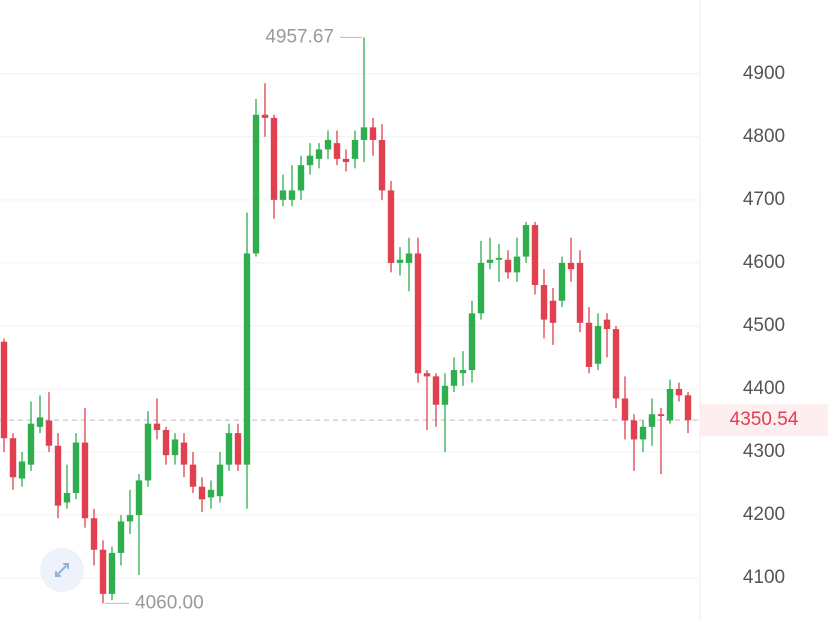 The width and height of the screenshot is (828, 626). I want to click on last-price-tag-bg, so click(764, 420).